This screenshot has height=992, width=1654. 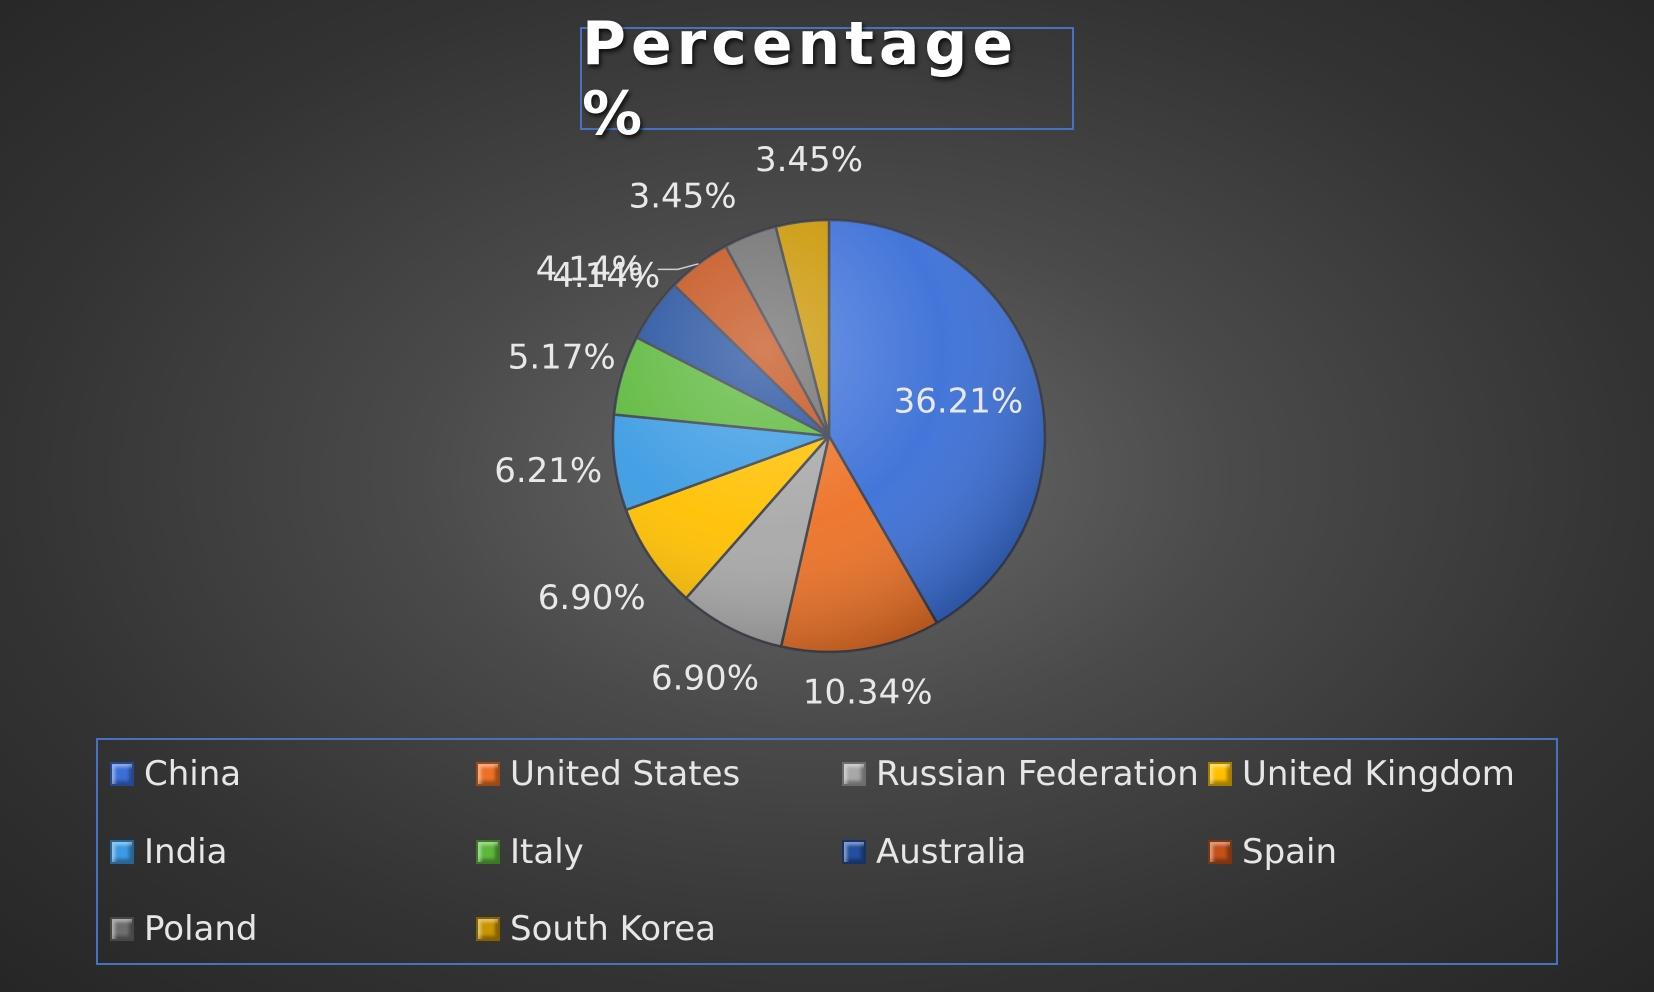 What do you see at coordinates (1378, 774) in the screenshot?
I see `legend-label: United Kingdom` at bounding box center [1378, 774].